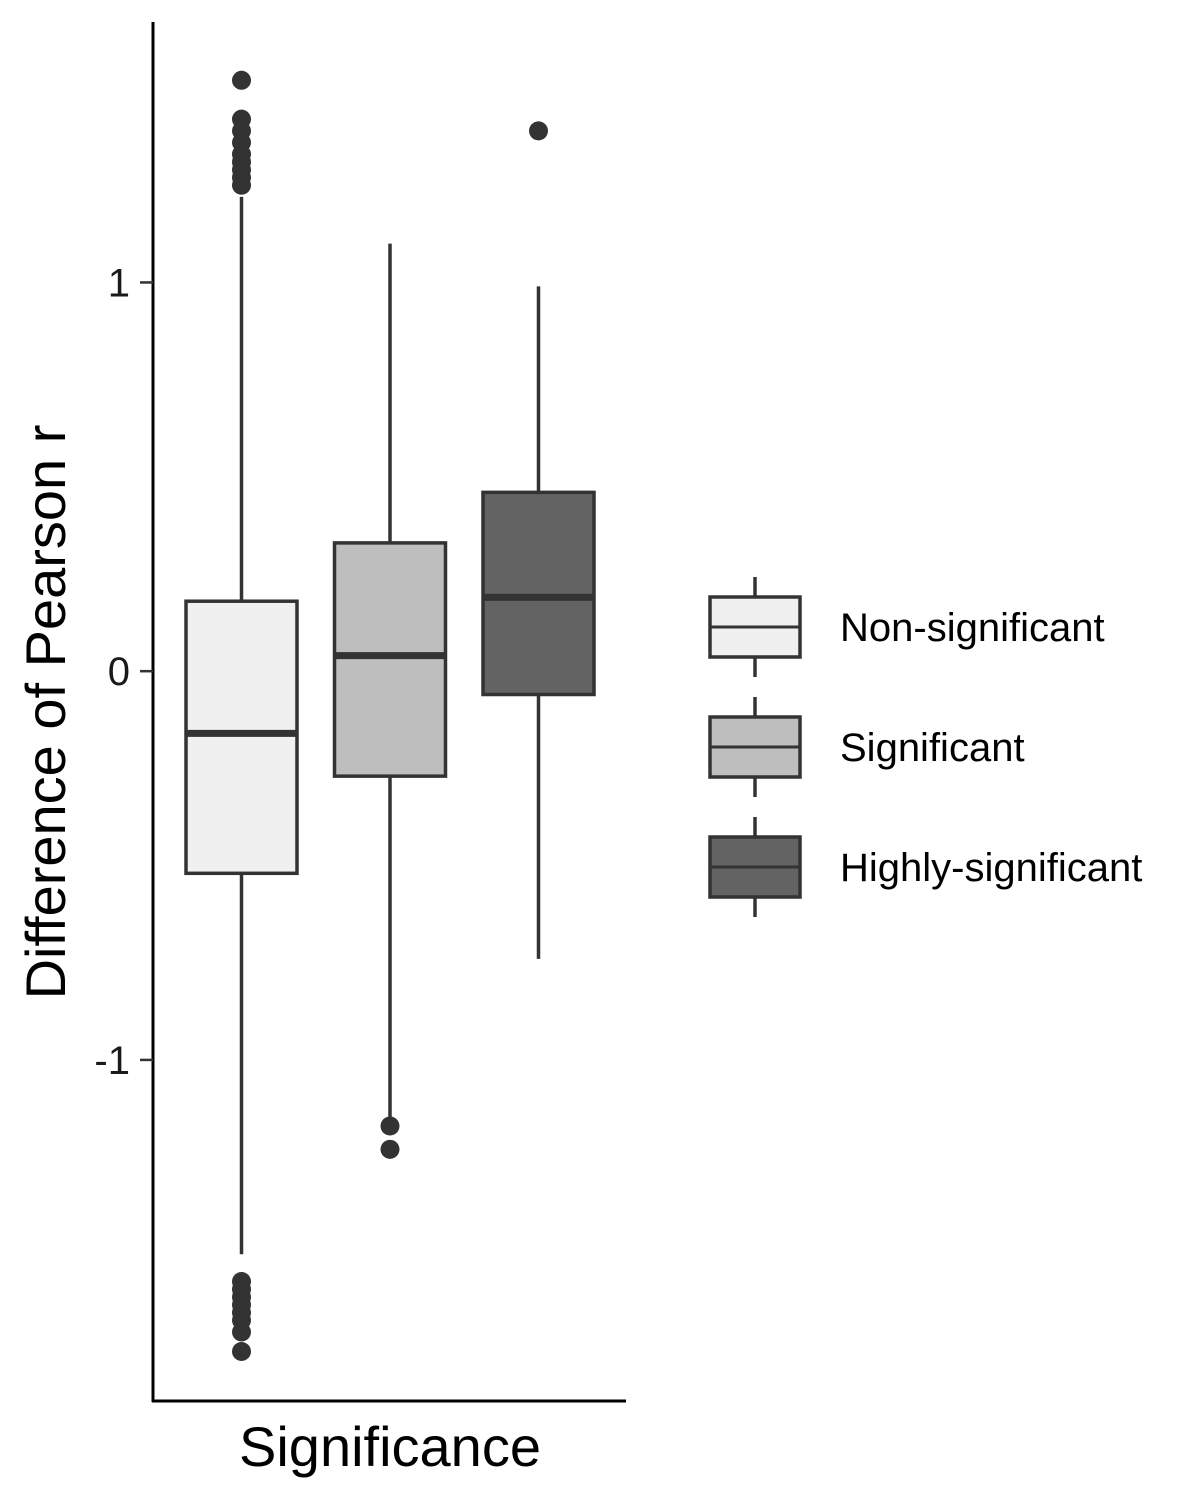  I want to click on legend-item-2: Highly-significant, so click(925, 867).